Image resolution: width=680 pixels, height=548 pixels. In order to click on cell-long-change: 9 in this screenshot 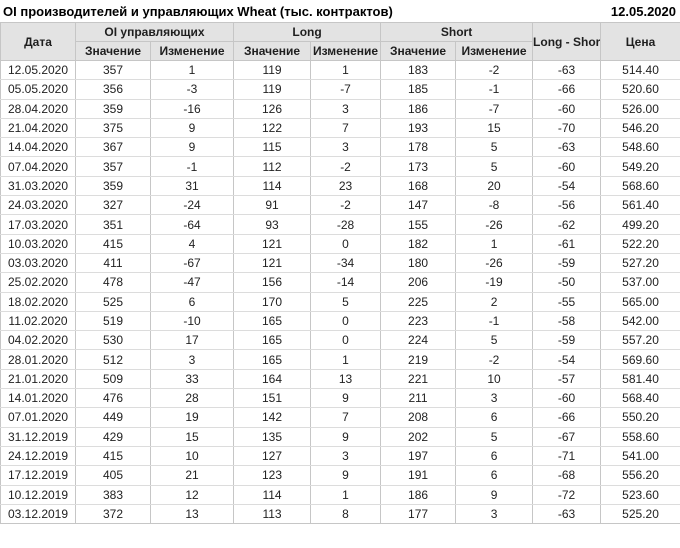, I will do `click(346, 475)`.